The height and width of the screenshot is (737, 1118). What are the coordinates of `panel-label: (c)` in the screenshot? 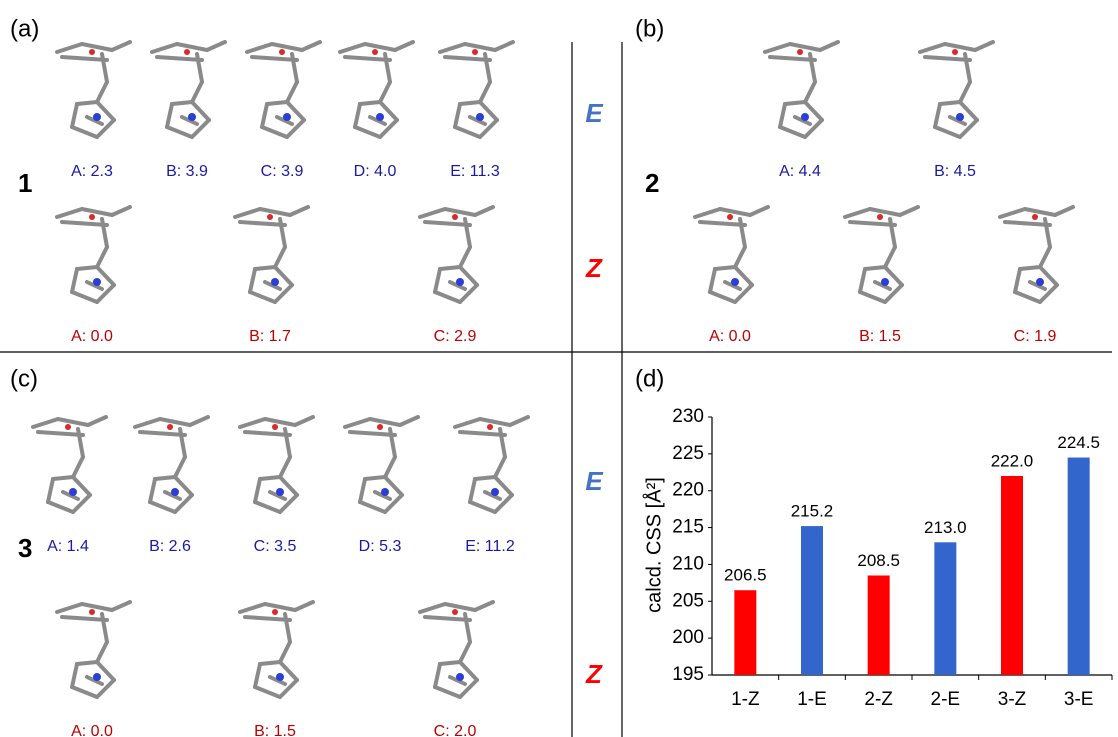 It's located at (24, 378).